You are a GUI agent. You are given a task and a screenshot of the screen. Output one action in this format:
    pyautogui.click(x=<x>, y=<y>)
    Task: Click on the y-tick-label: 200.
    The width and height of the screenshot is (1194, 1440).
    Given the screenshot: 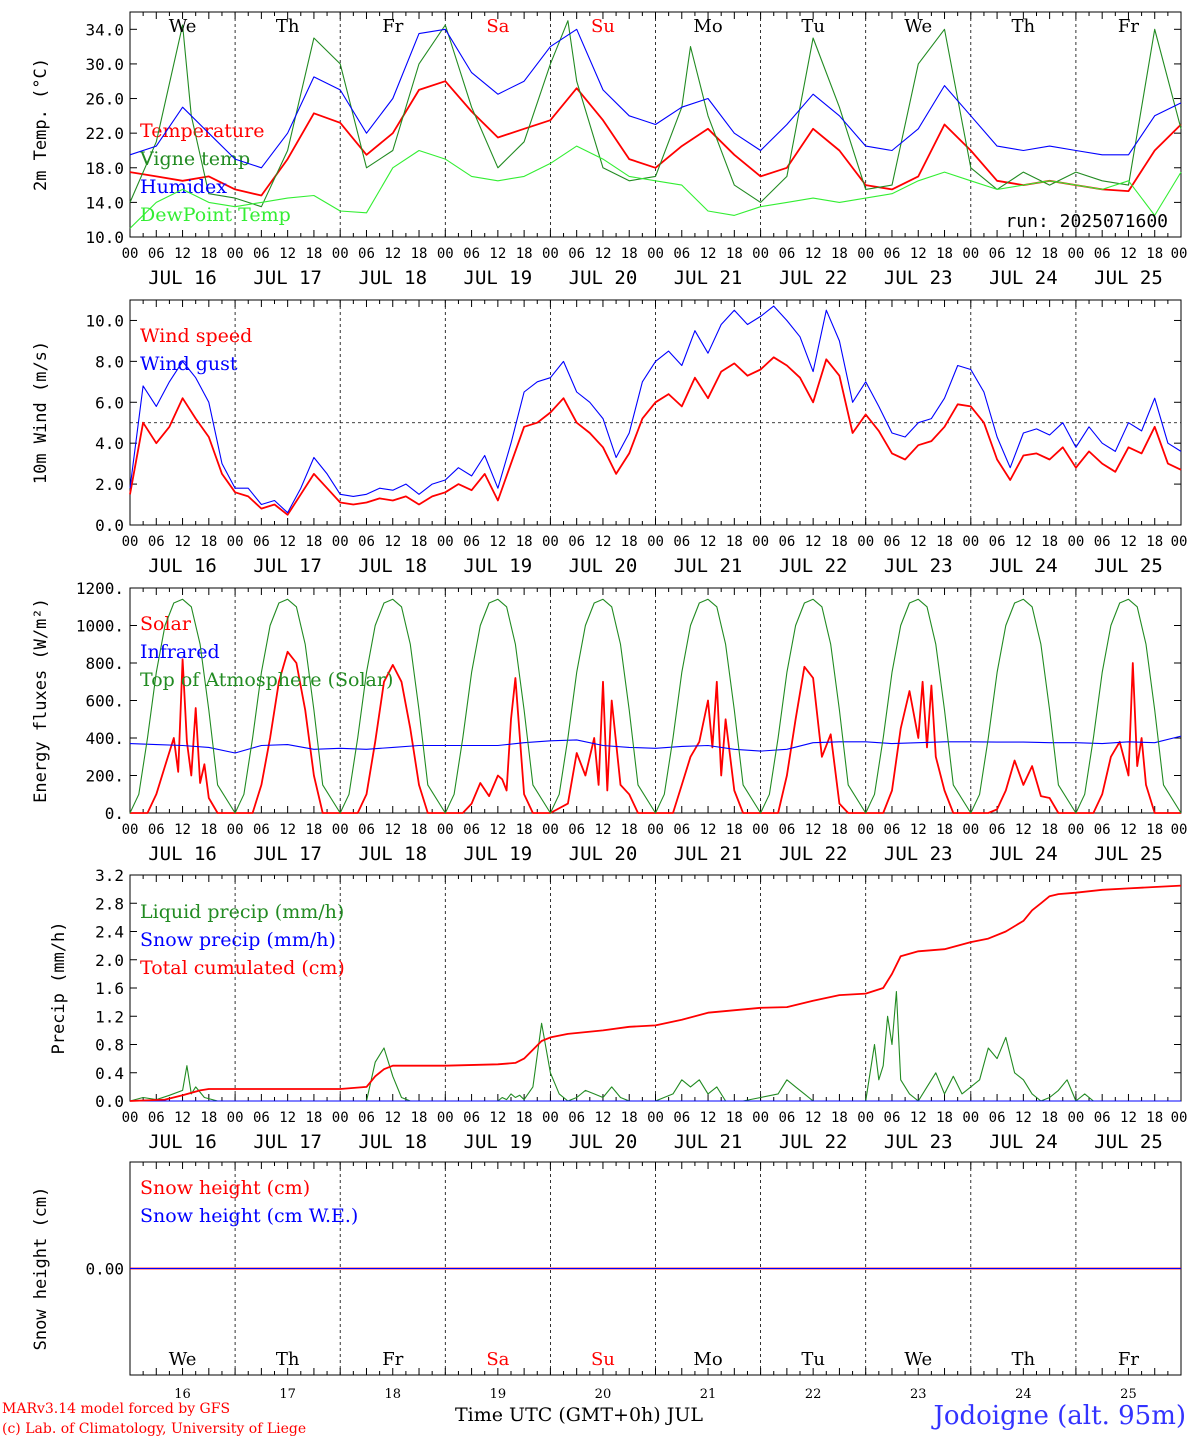 What is the action you would take?
    pyautogui.click(x=104, y=776)
    